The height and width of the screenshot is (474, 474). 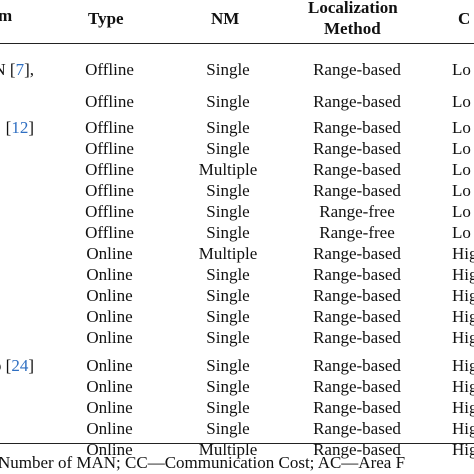 I want to click on table-row: N [7], Offline Single Range-based Lo, so click(x=237, y=69).